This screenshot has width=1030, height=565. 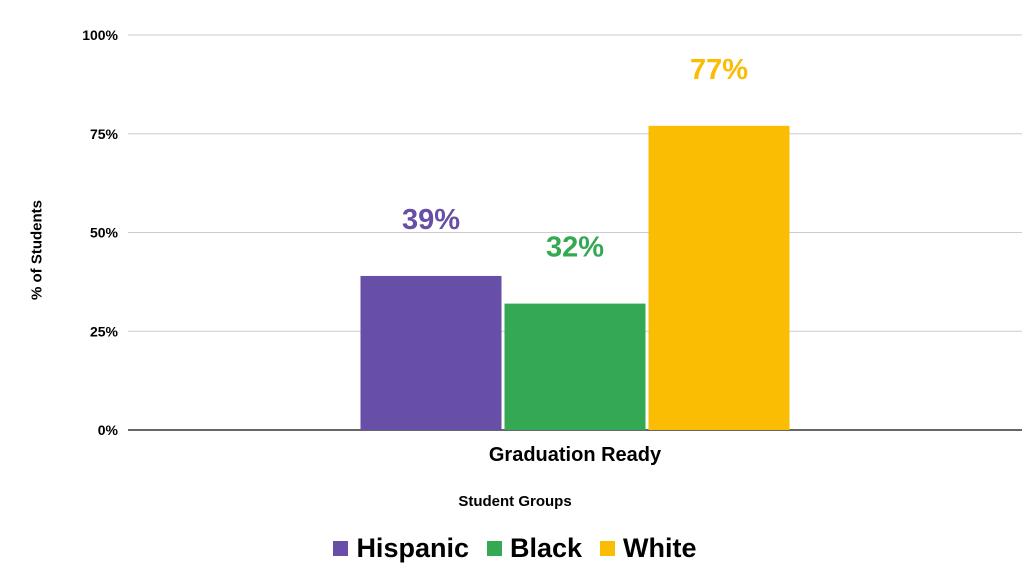 I want to click on legend: Hispanic Black White, so click(x=515, y=548).